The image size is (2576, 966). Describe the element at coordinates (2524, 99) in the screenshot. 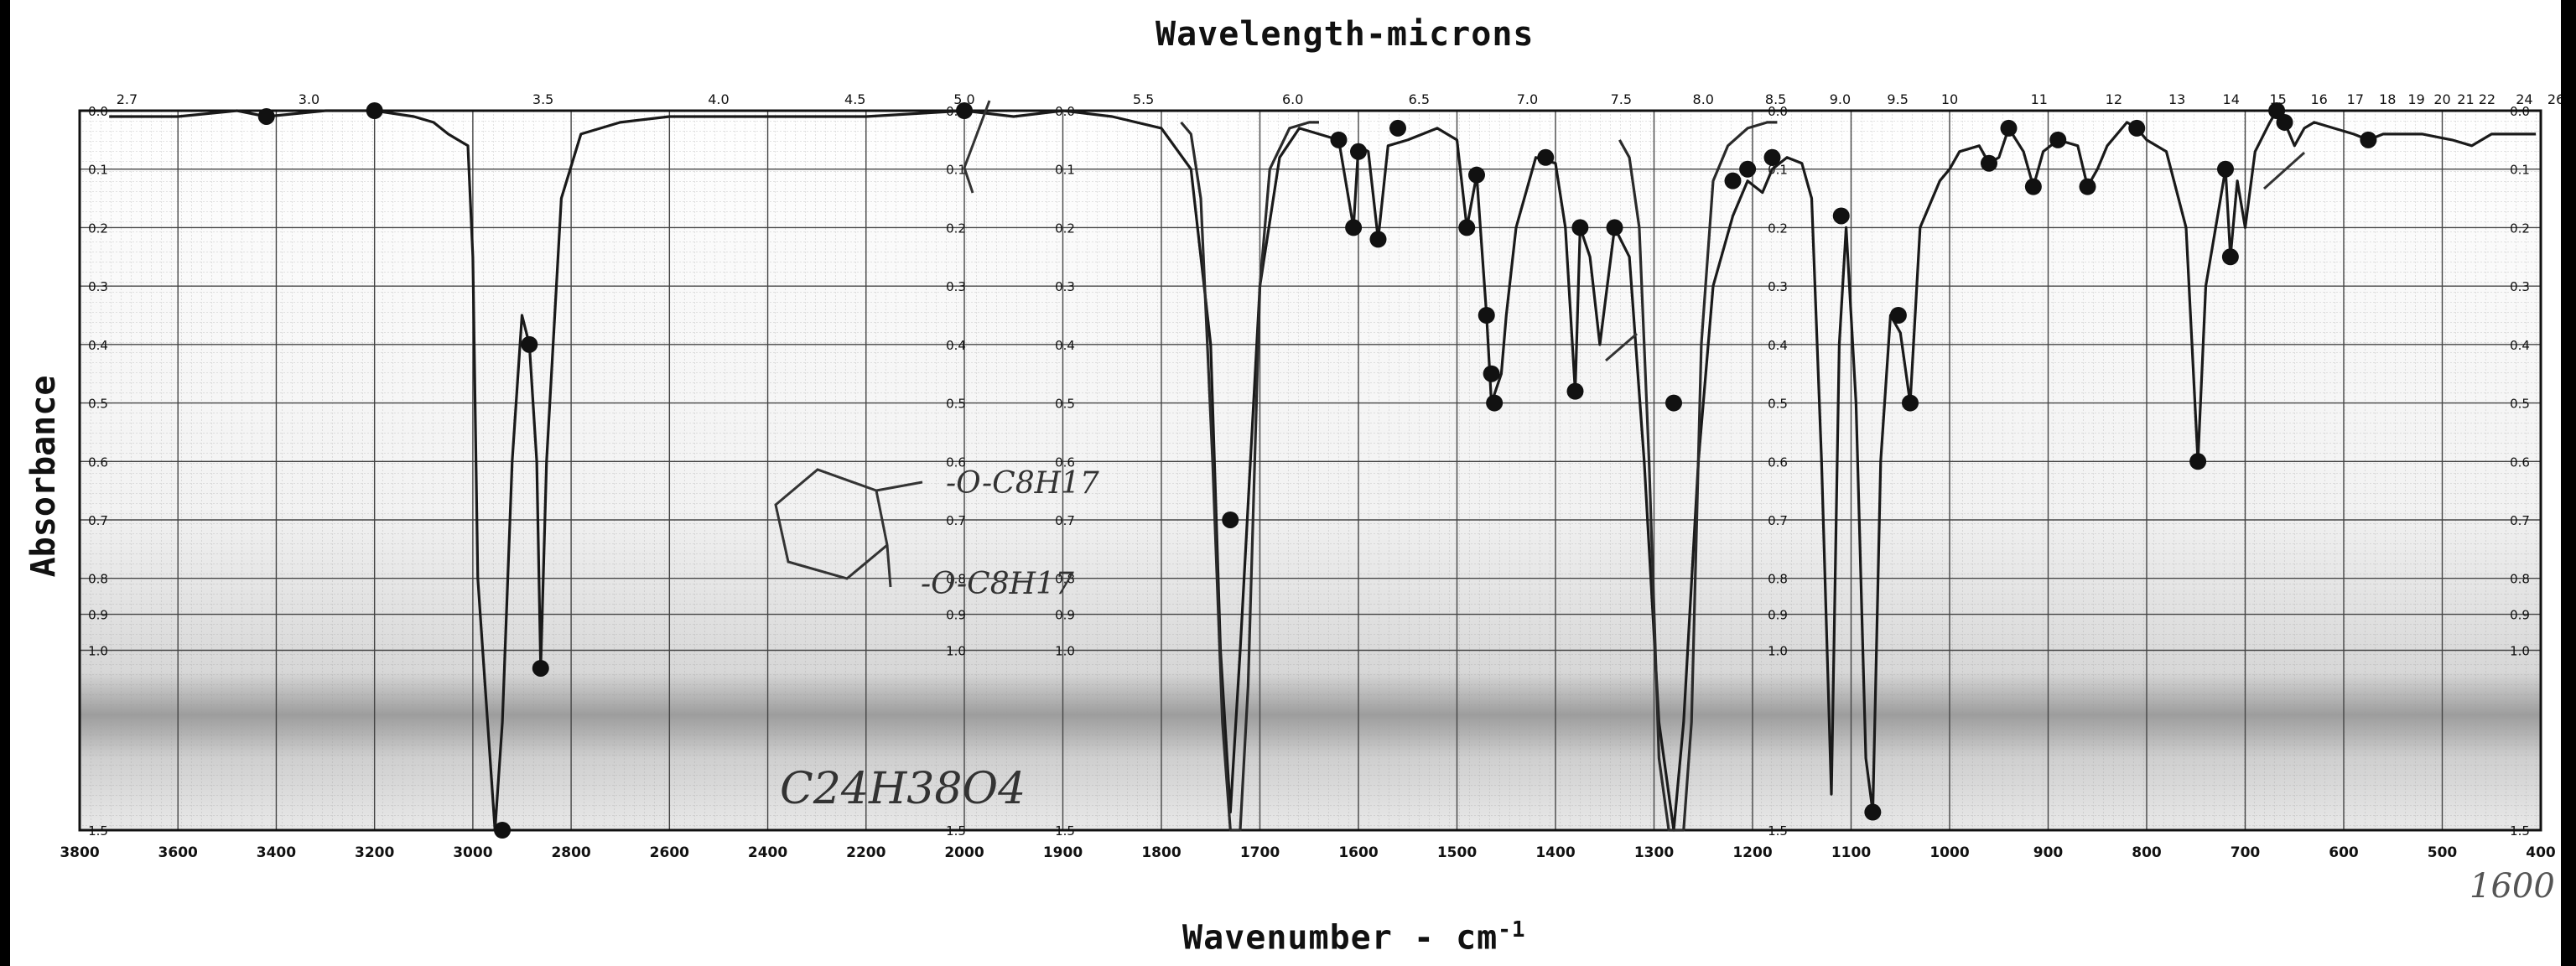

I see `top-tick-label: 24` at that location.